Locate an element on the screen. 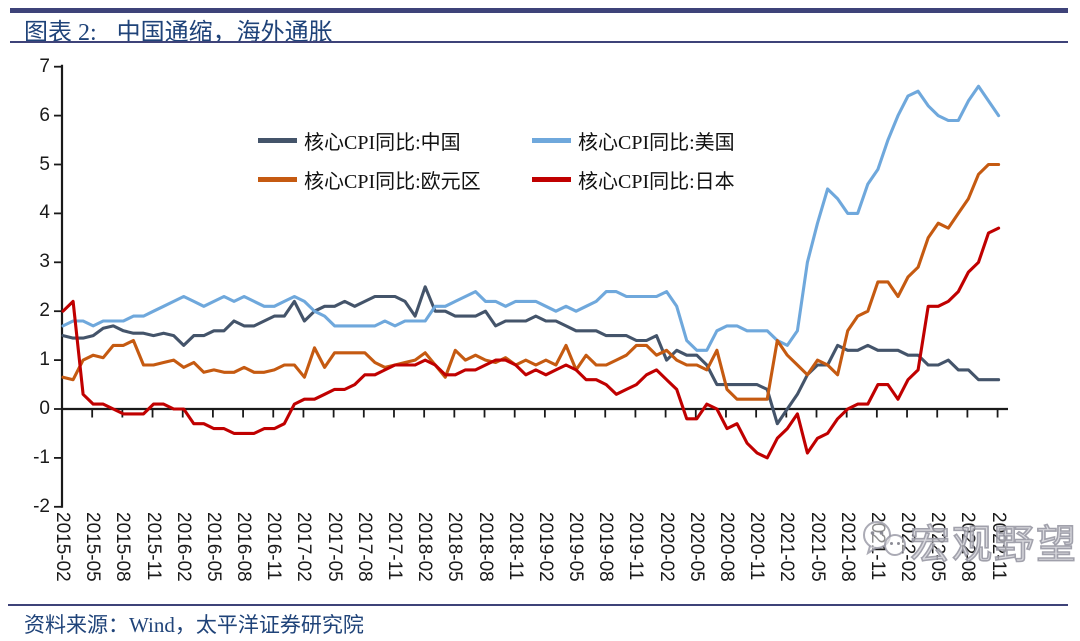  x-axis-label: 2020-05 is located at coordinates (696, 547).